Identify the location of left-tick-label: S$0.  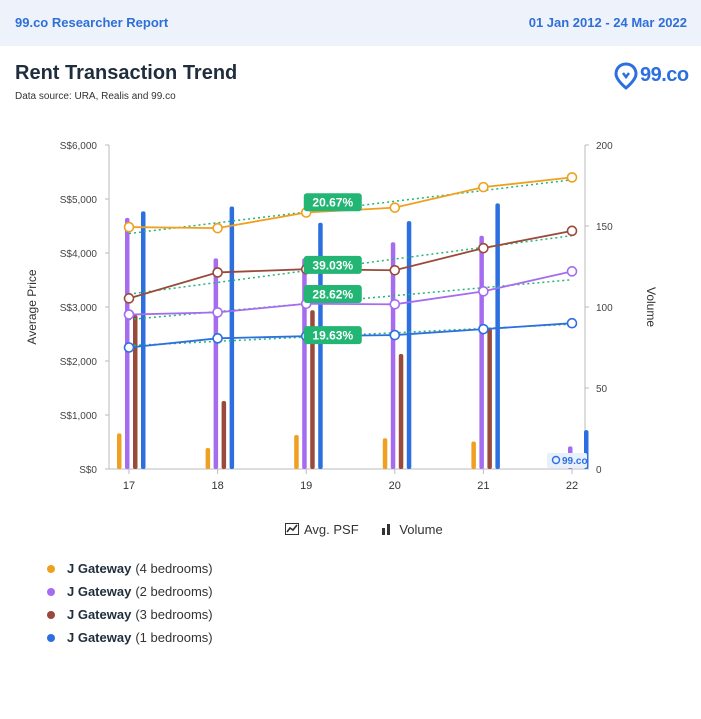
(88, 470).